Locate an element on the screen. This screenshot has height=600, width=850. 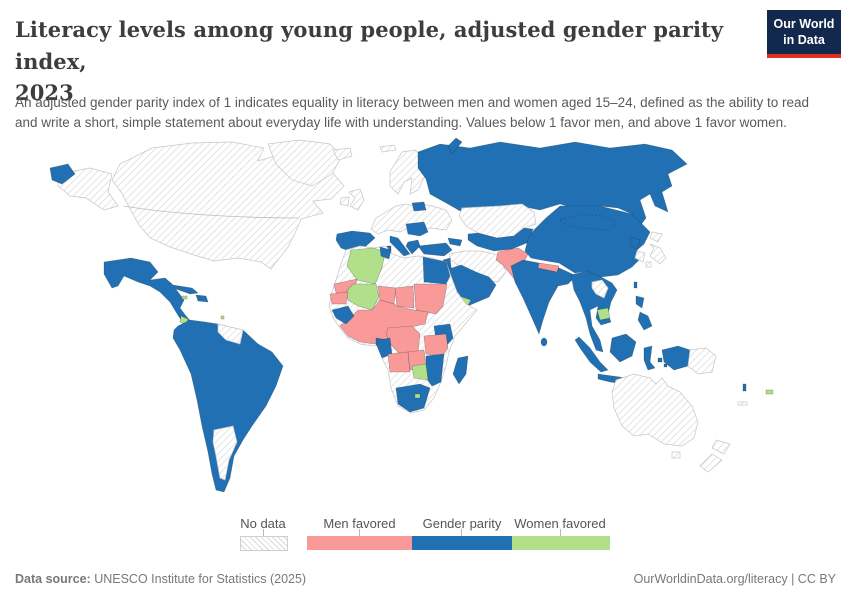
country-algeria is located at coordinates (366, 266).